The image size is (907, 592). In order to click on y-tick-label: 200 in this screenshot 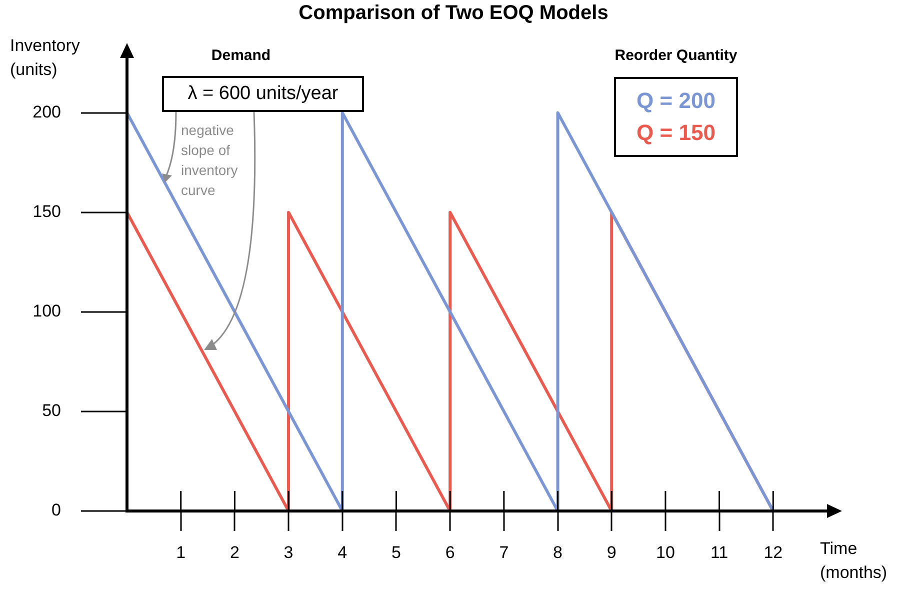, I will do `click(46, 112)`.